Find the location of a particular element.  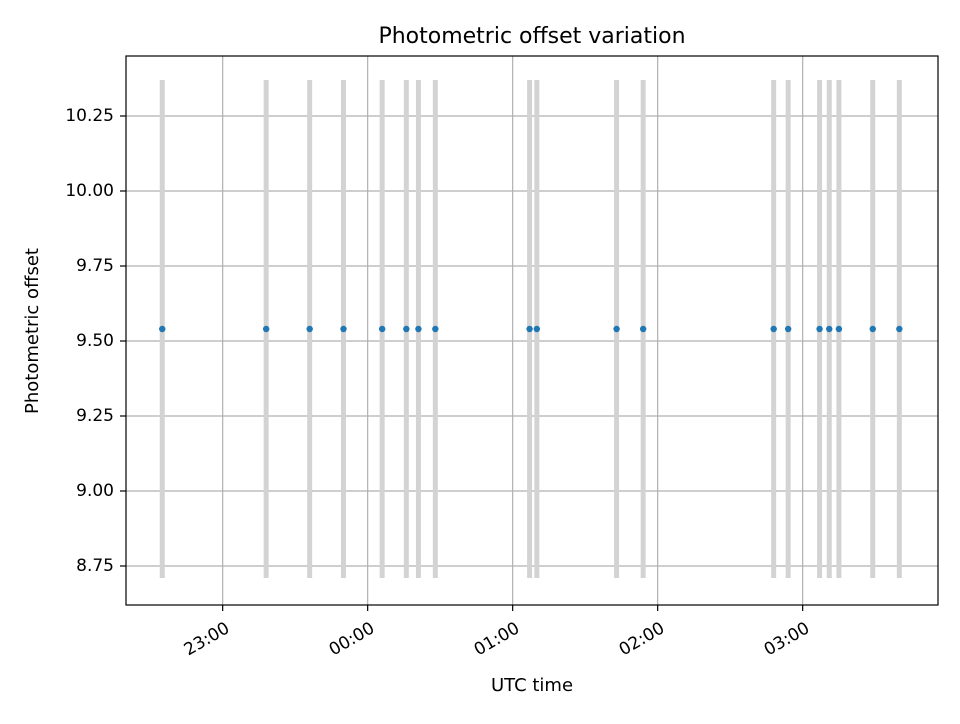

data-points is located at coordinates (531, 329).